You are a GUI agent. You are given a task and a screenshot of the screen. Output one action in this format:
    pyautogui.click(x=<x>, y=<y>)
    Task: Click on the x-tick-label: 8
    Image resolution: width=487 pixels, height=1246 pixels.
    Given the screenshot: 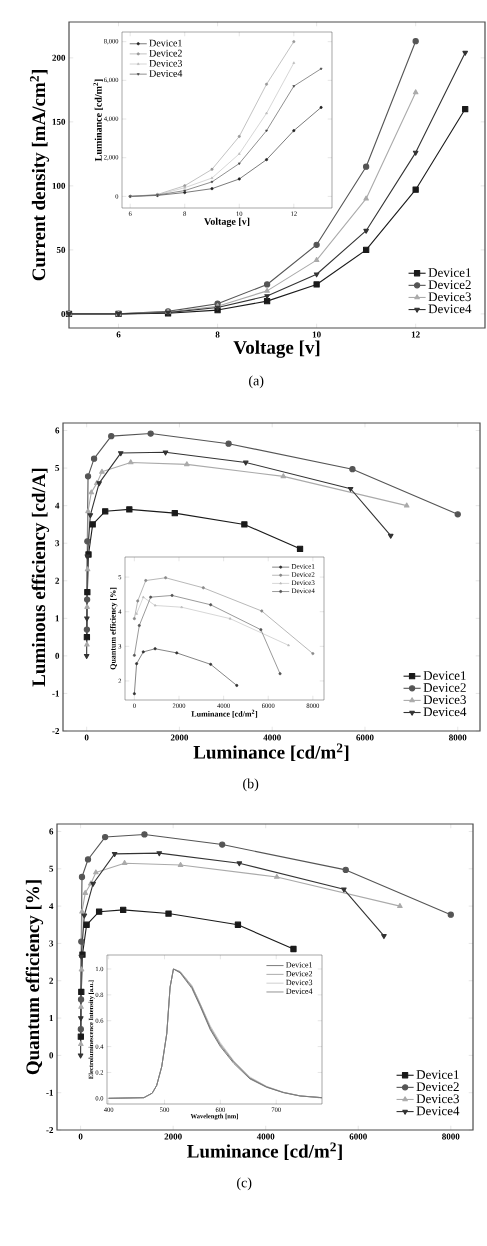 What is the action you would take?
    pyautogui.click(x=217, y=334)
    